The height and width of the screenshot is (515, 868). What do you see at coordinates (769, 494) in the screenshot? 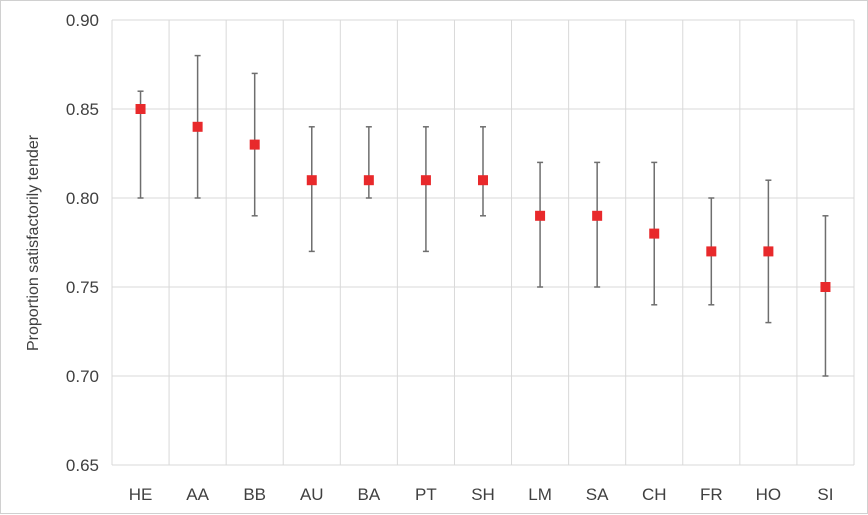
I see `x-tick-label: HO` at bounding box center [769, 494].